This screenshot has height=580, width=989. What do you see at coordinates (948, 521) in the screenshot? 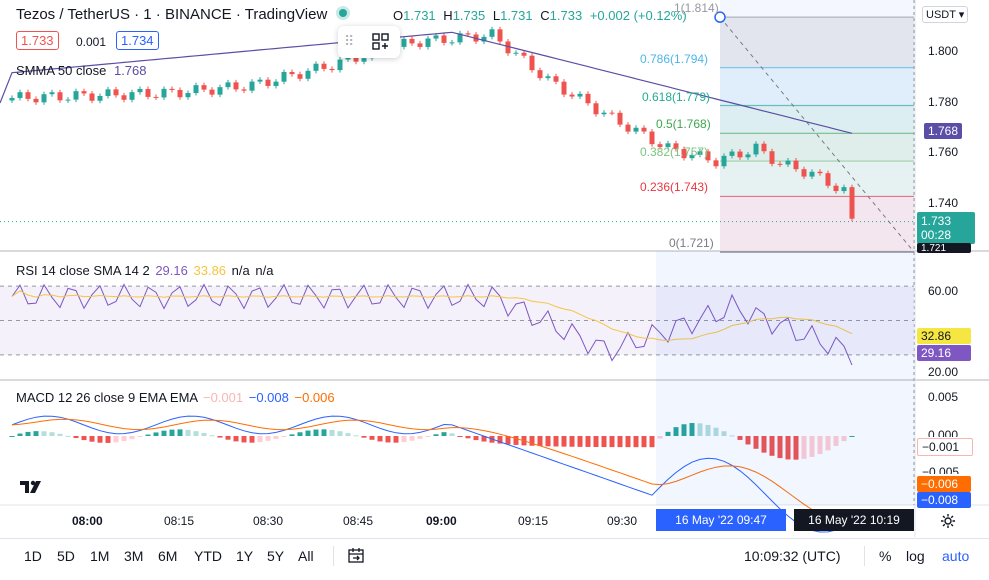
I see `gear-icon` at bounding box center [948, 521].